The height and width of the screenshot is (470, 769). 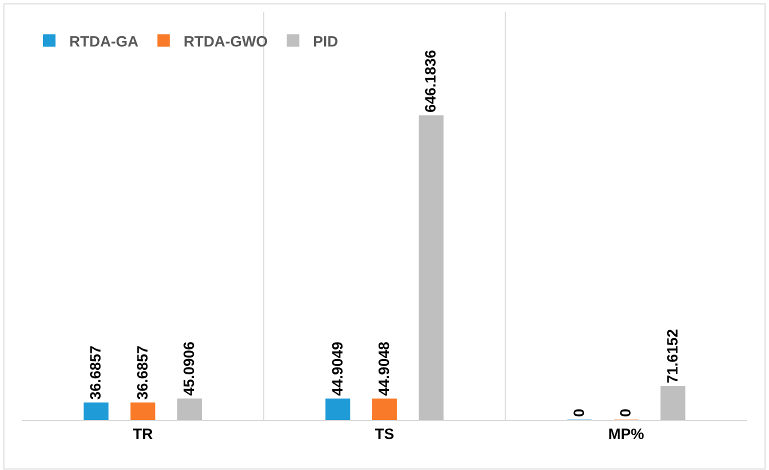 What do you see at coordinates (673, 356) in the screenshot?
I see `data-label: 71.6152` at bounding box center [673, 356].